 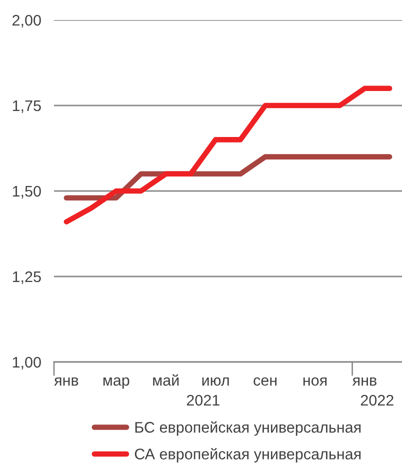 I want to click on x-tick-label: мар, so click(x=116, y=383).